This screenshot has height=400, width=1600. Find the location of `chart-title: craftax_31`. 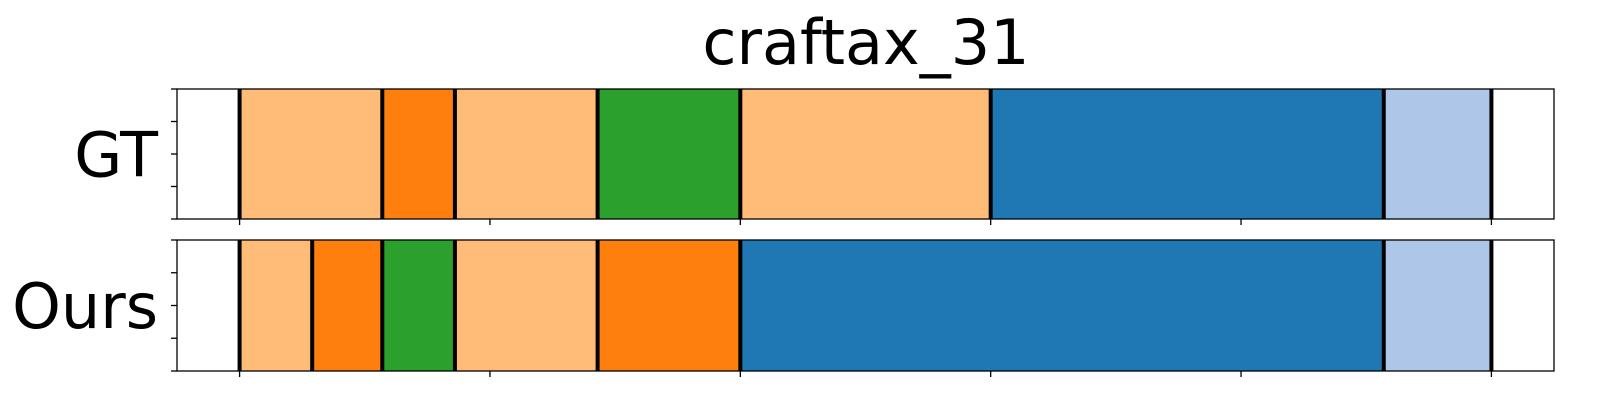

chart-title: craftax_31 is located at coordinates (865, 42).